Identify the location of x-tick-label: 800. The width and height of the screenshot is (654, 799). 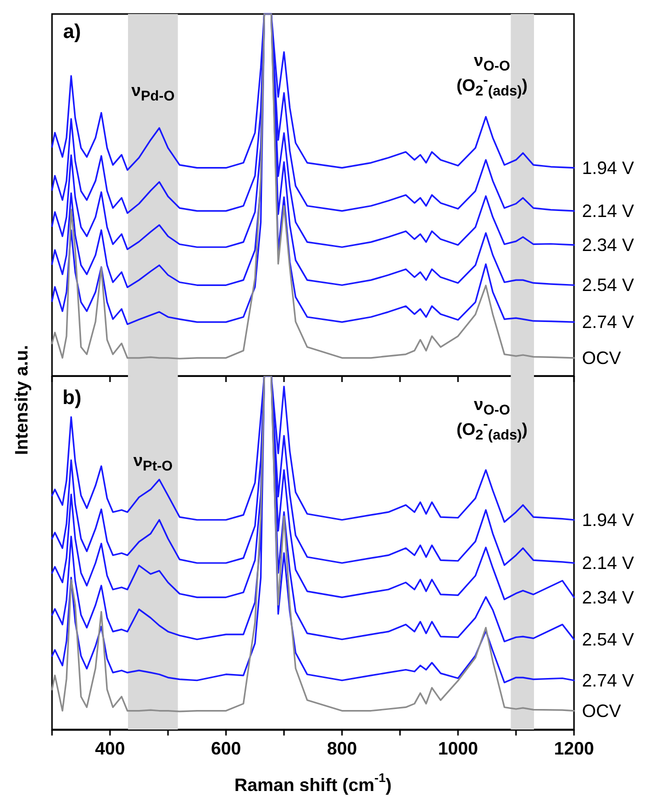
(342, 748).